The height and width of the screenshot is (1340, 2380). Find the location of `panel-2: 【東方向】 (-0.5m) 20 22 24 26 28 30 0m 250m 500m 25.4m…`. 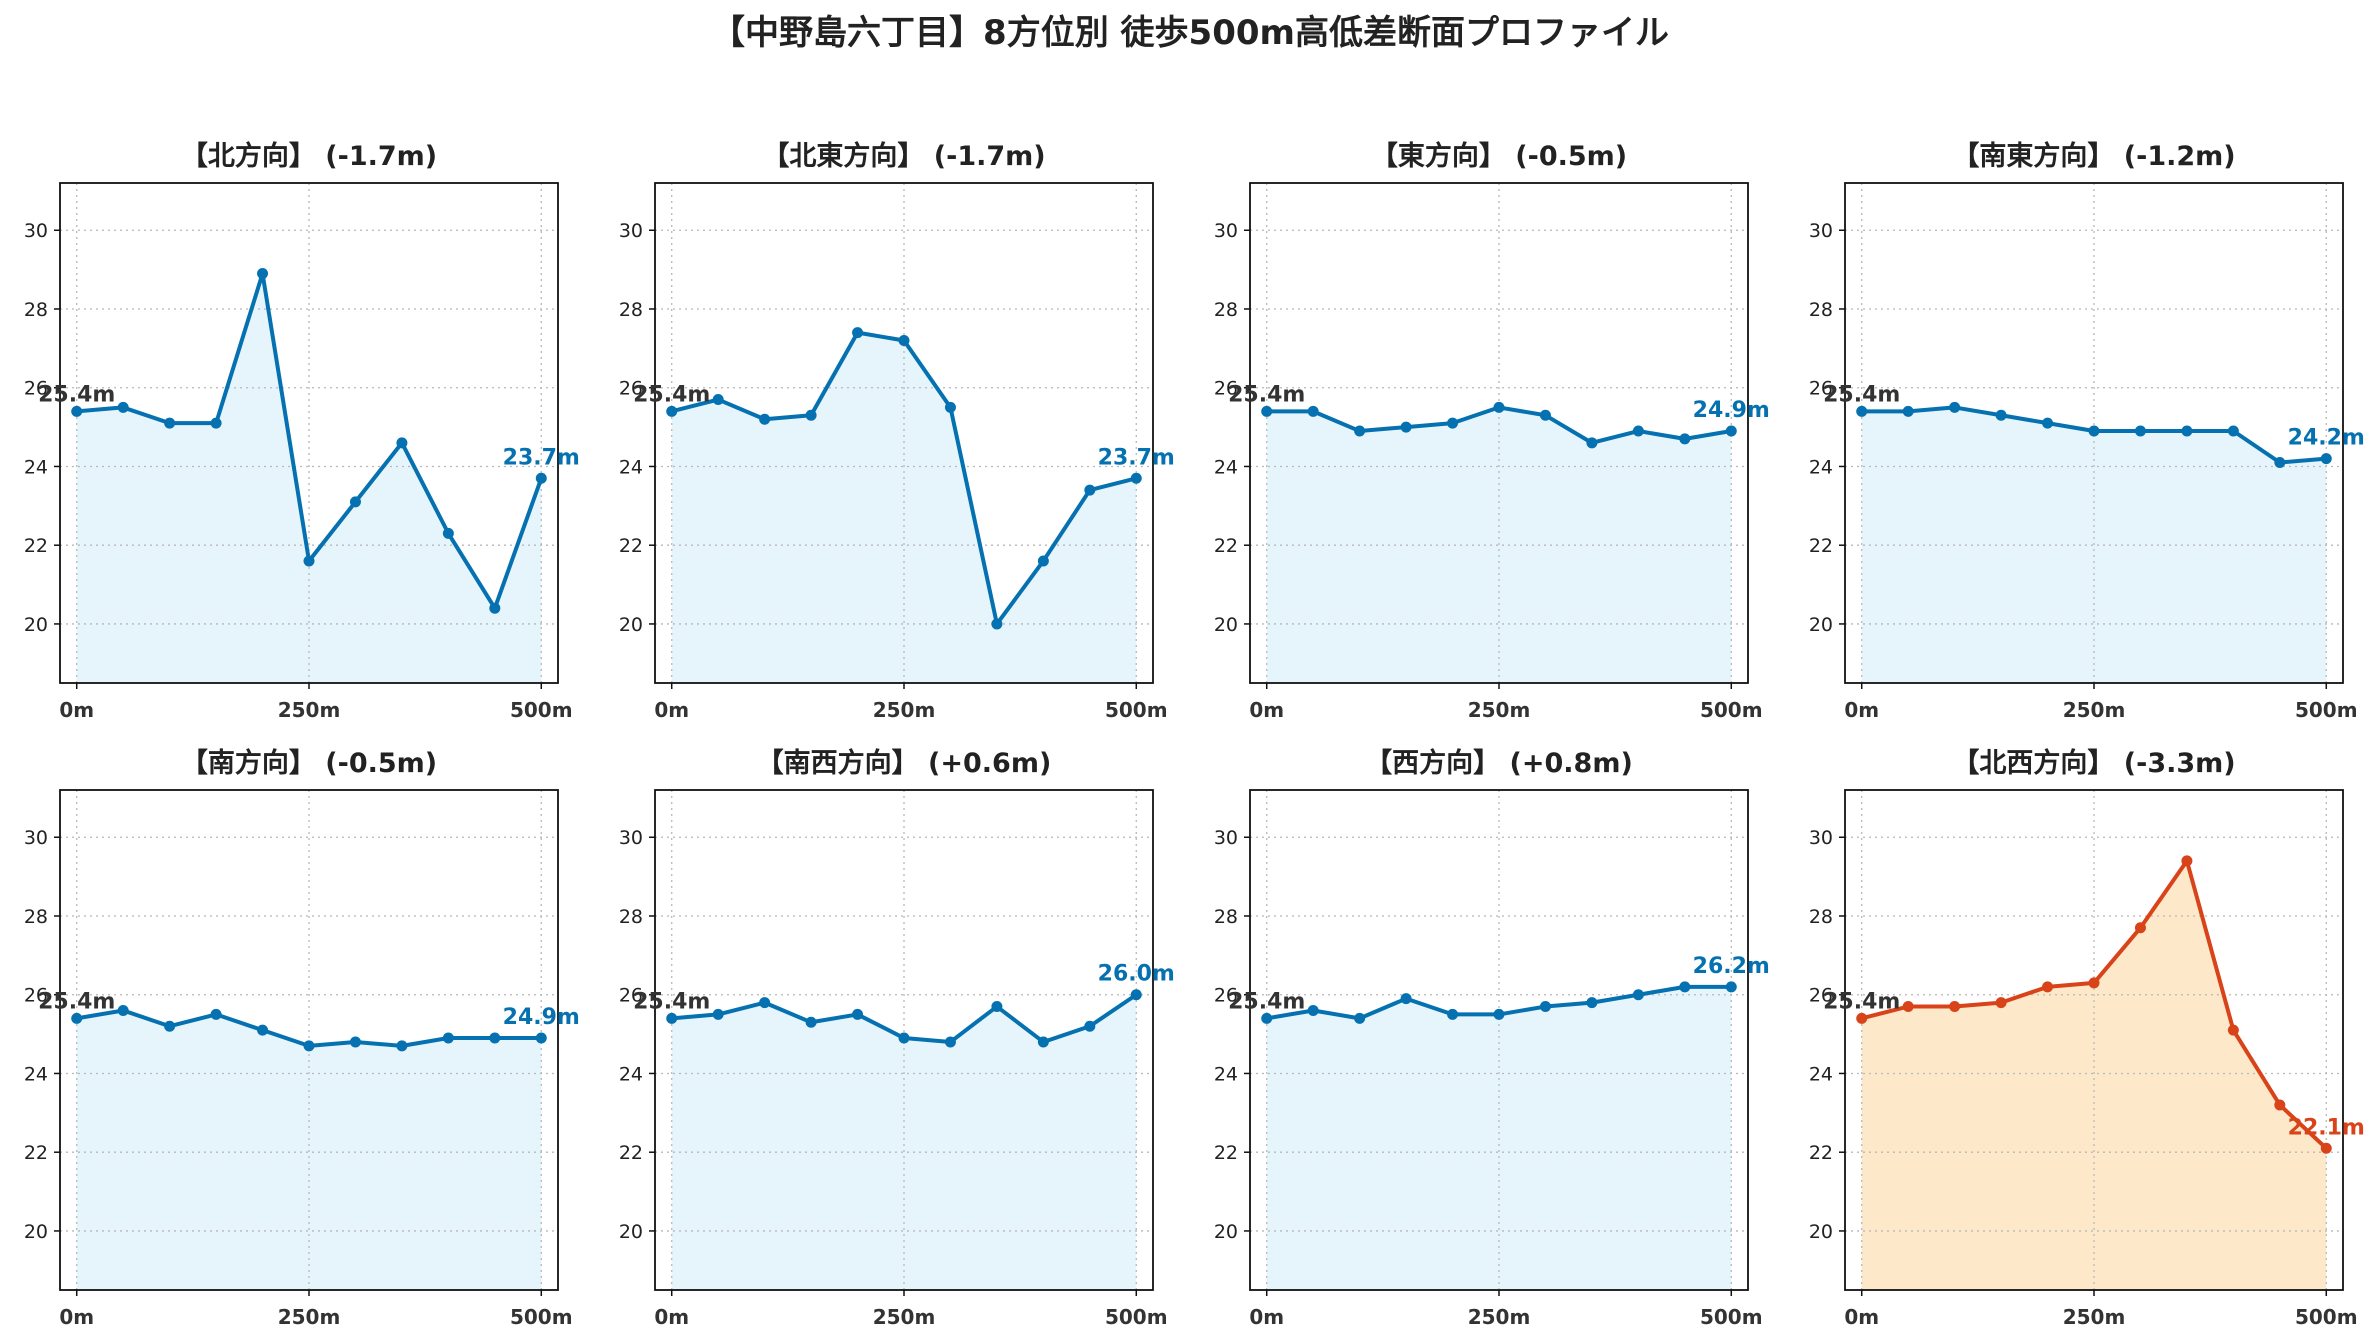

panel-2: 【東方向】 (-0.5m) 20 22 24 26 28 30 0m 250m 500m 25.4m… is located at coordinates (1492, 431).